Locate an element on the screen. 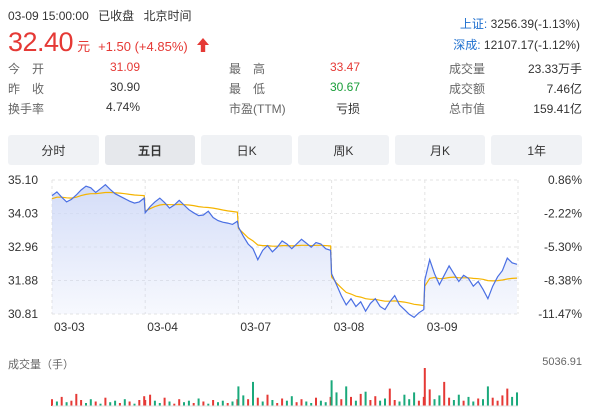  stat-value-market-cap: 159.41亿 is located at coordinates (557, 109).